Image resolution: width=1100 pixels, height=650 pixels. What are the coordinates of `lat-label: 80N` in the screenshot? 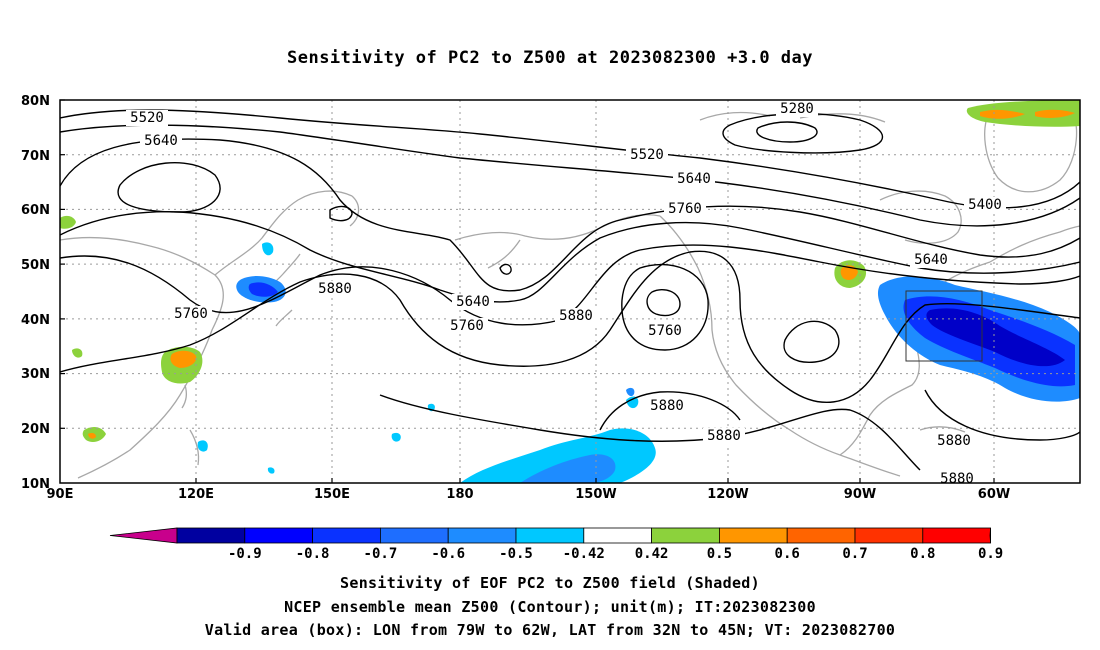 It's located at (35, 101).